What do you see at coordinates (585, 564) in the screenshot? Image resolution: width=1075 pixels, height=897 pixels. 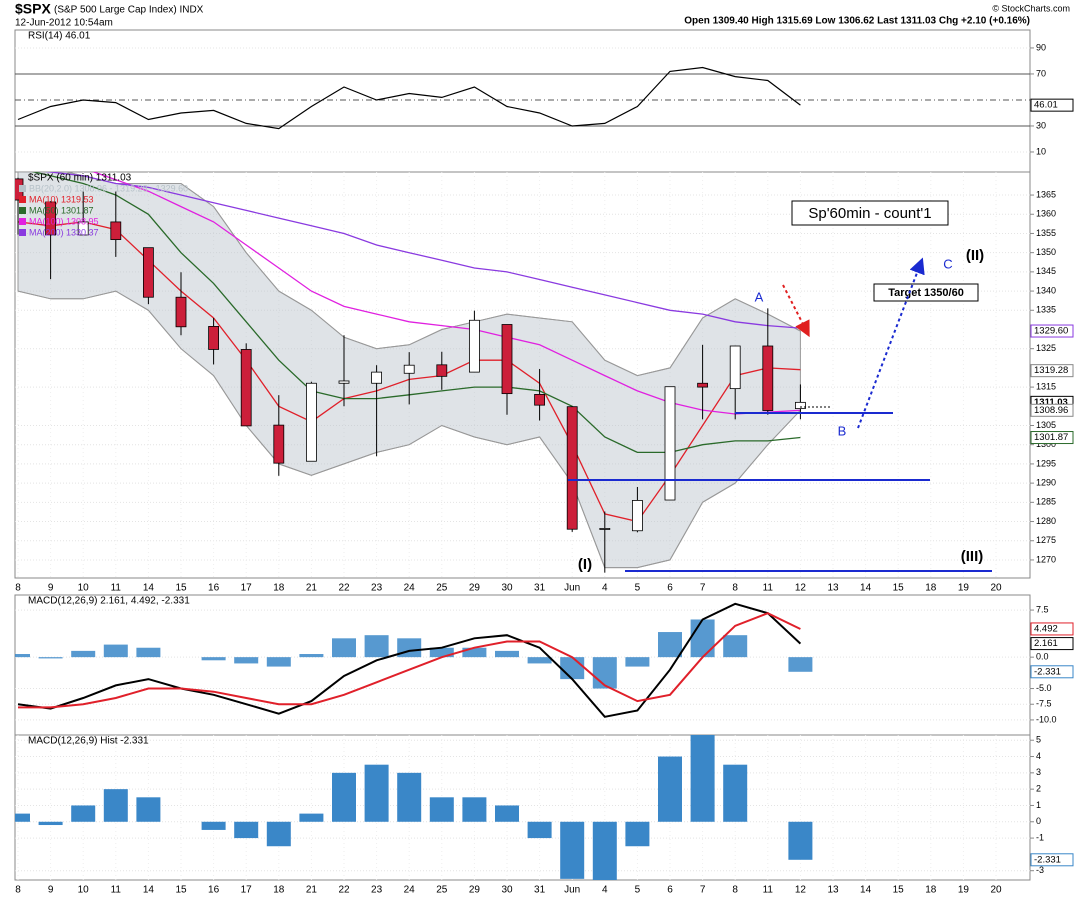 I see `annotation: (I)` at bounding box center [585, 564].